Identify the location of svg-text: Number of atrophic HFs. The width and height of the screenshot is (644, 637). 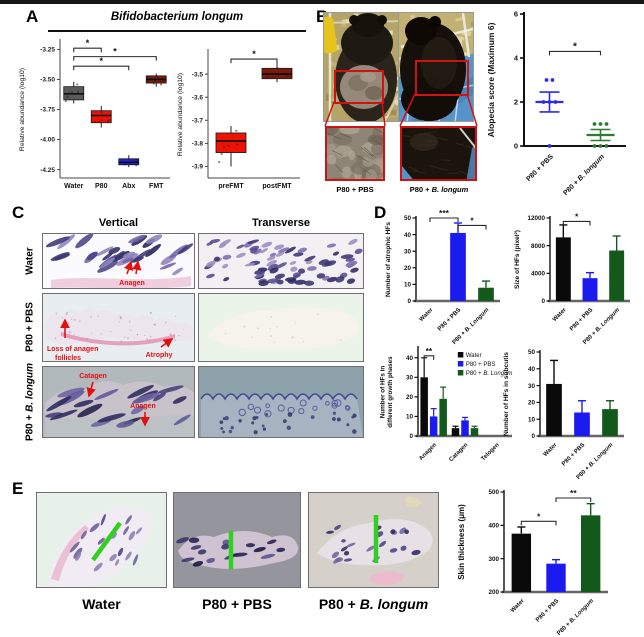
(388, 259).